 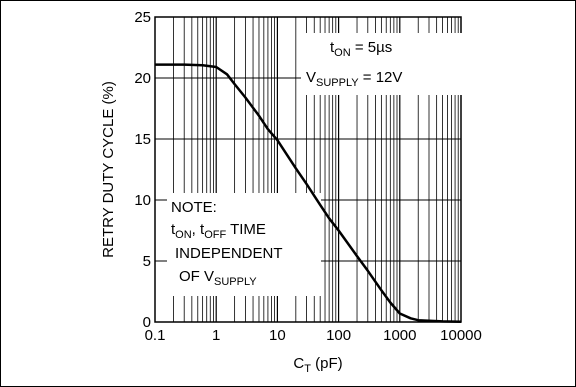 What do you see at coordinates (354, 79) in the screenshot?
I see `vsupply-annotation: VSUPPLY = 12V` at bounding box center [354, 79].